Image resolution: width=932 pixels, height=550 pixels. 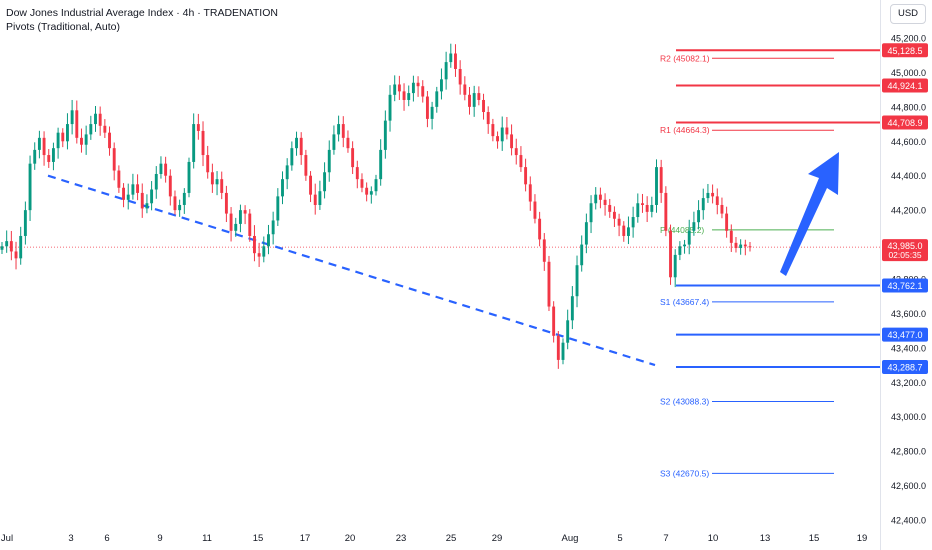 I want to click on support-tag-label: 43,288.7, so click(x=904, y=368).